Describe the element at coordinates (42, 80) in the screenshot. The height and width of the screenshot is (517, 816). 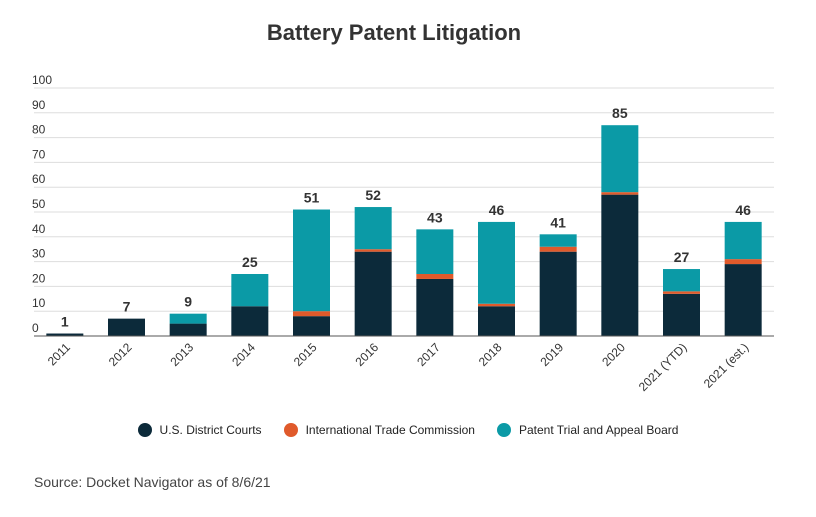
I see `y-tick-label: 100` at that location.